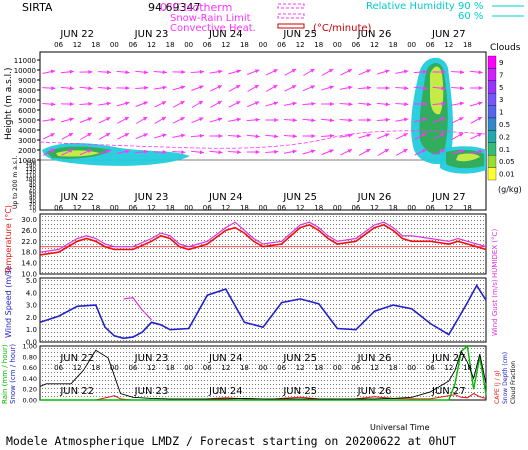 This screenshot has width=528, height=450. Describe the element at coordinates (31, 180) in the screenshot. I see `ytick-label: 100` at that location.